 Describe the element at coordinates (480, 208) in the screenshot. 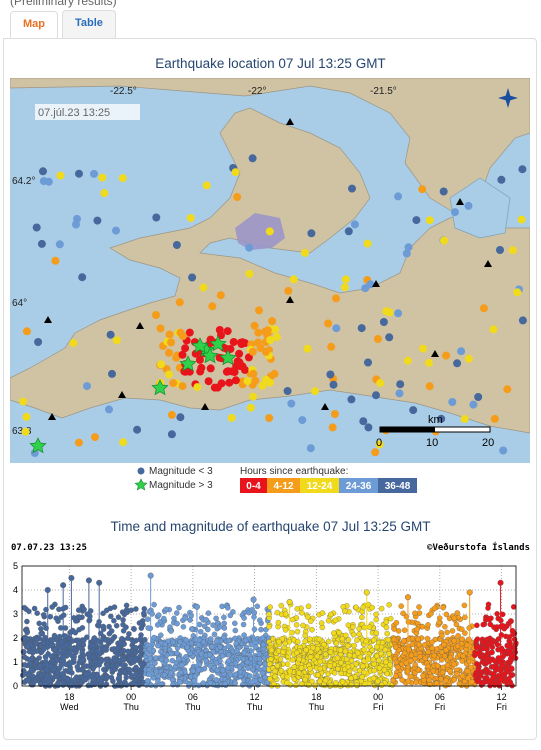

I see `lake` at that location.